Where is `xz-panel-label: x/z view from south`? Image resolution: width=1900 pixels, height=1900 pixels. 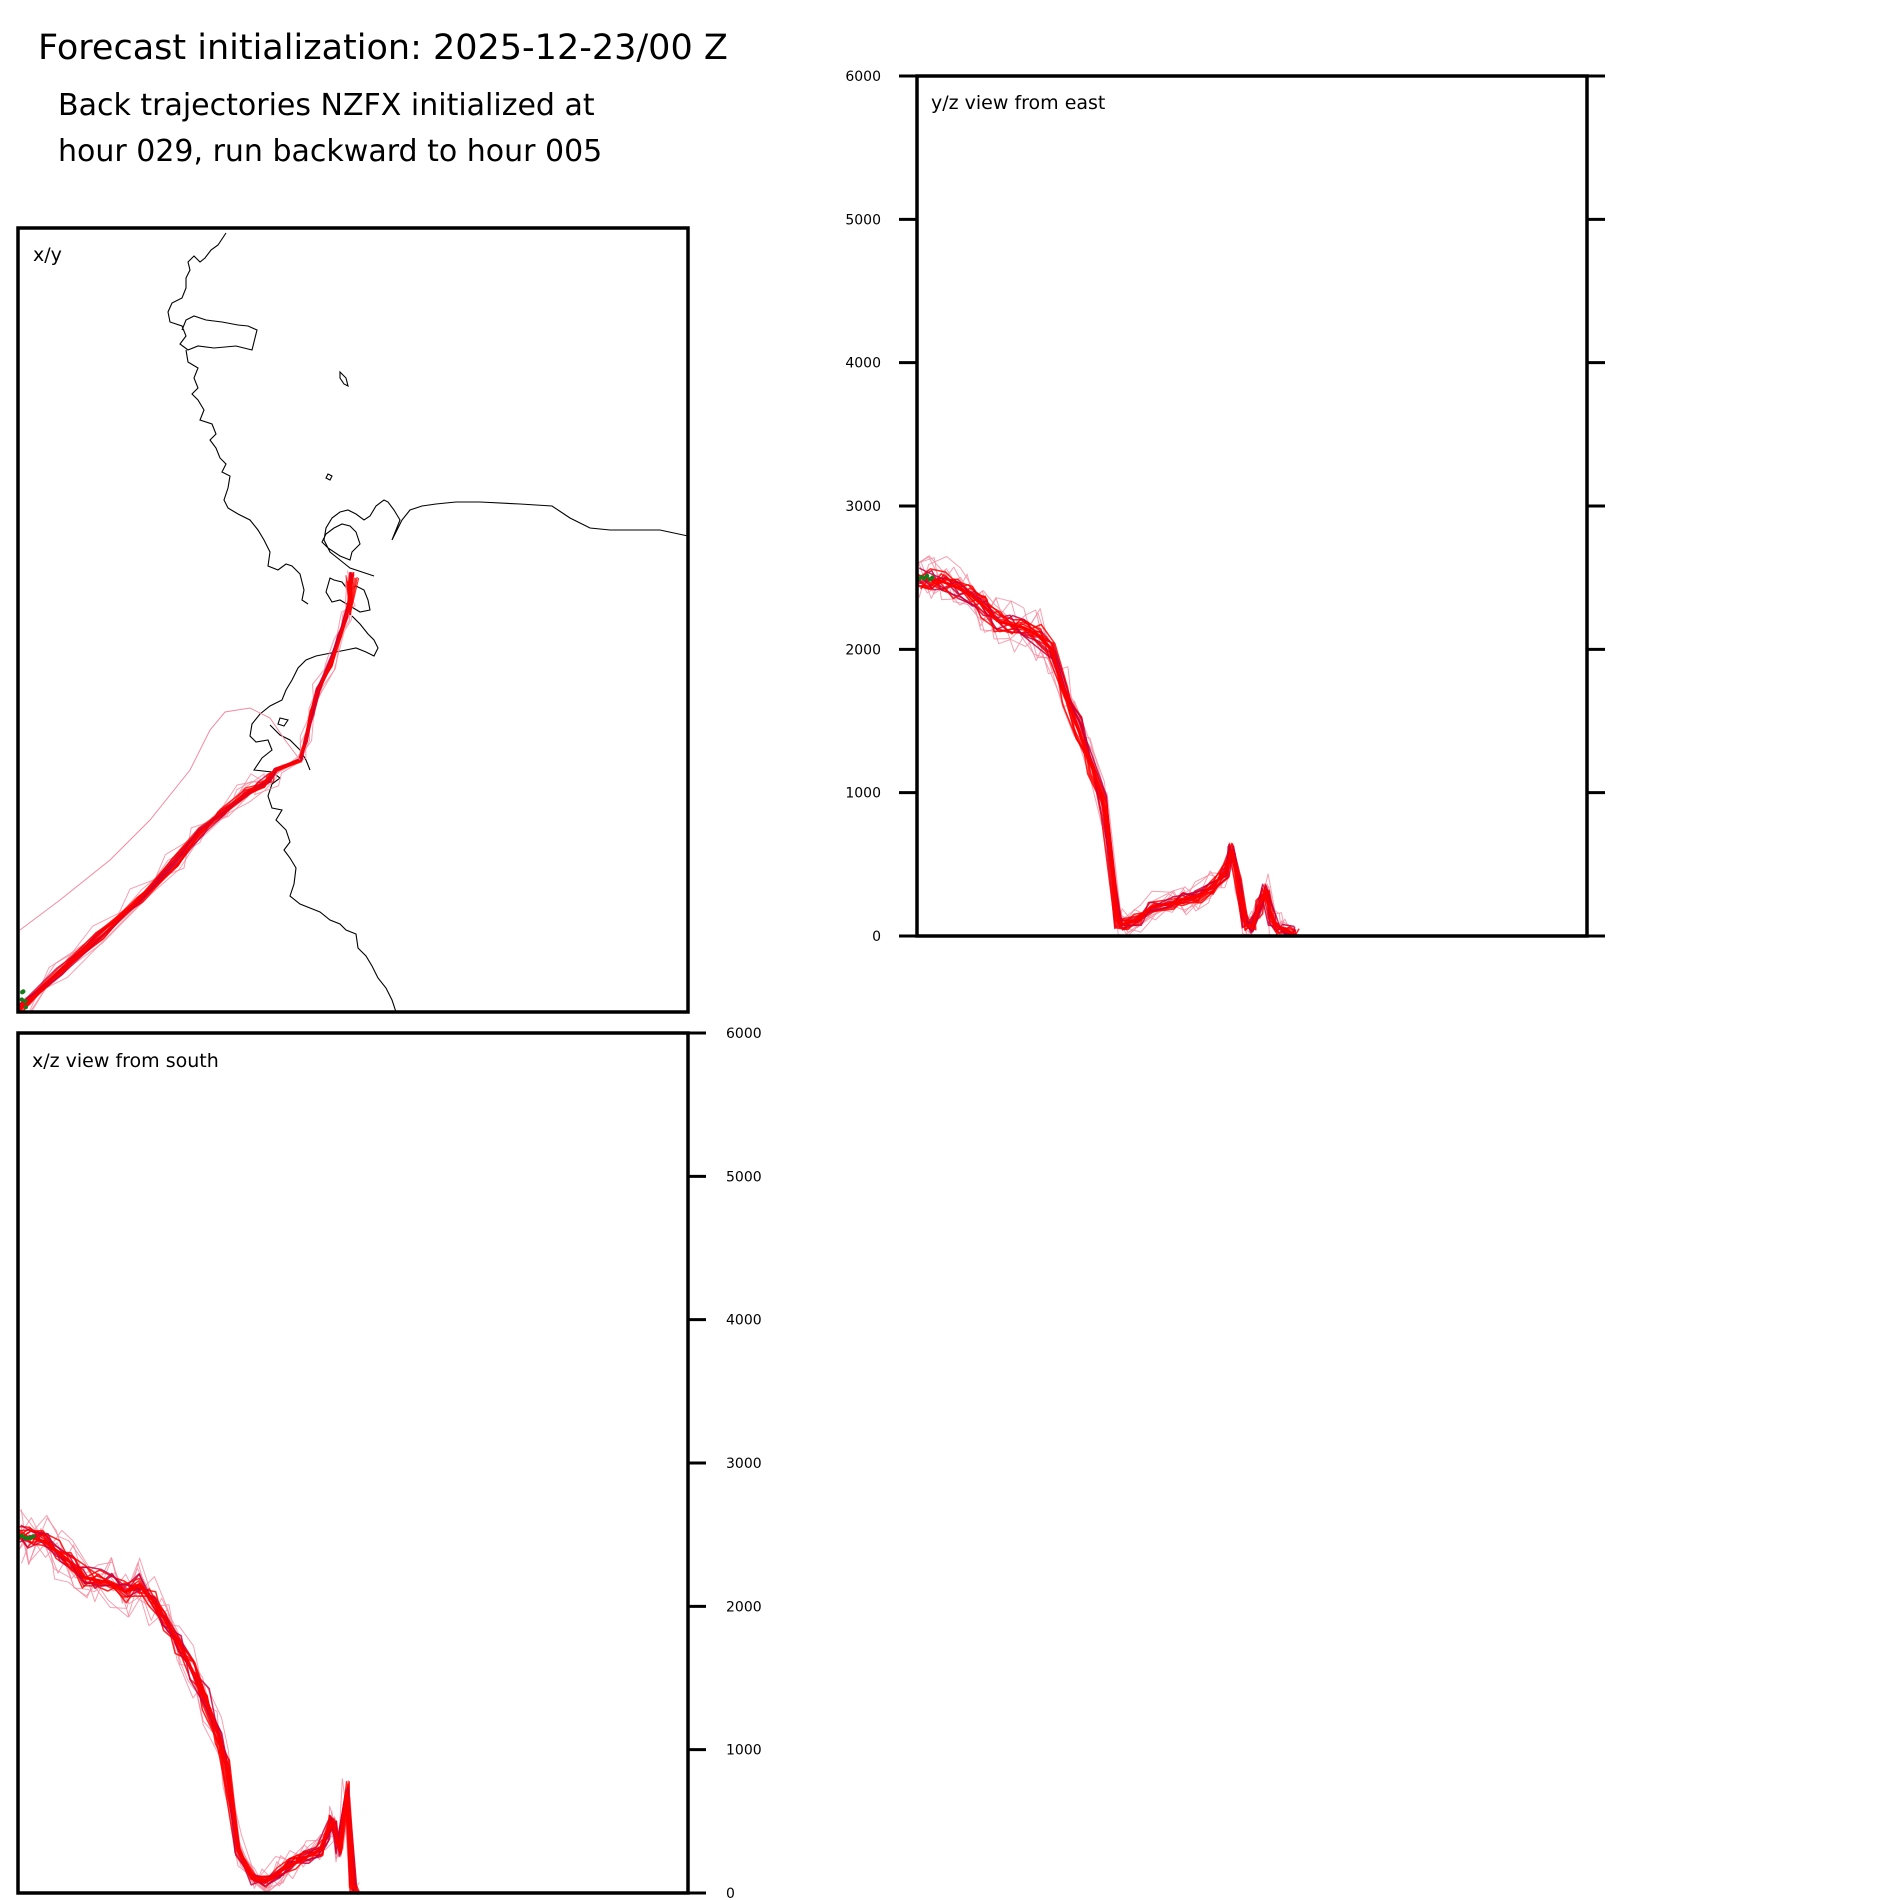 xz-panel-label: x/z view from south is located at coordinates (125, 1061).